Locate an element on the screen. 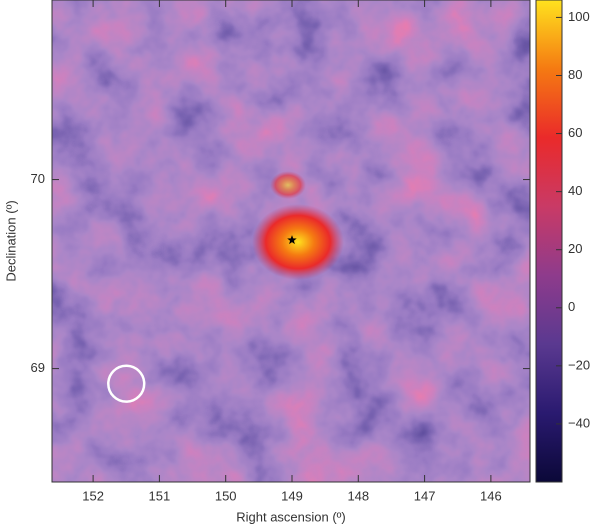 This screenshot has width=600, height=532. y-axis-title: Declination (º) is located at coordinates (10, 240).